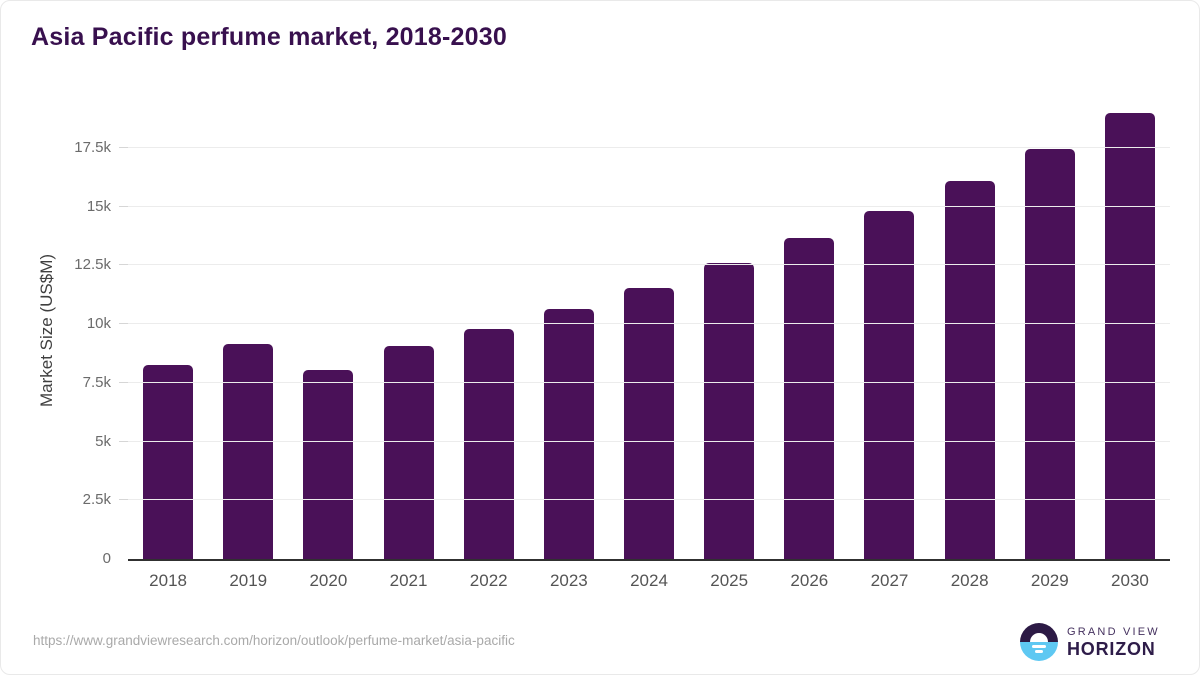  What do you see at coordinates (96, 382) in the screenshot?
I see `y-axis-label-7.5k: 7.5k` at bounding box center [96, 382].